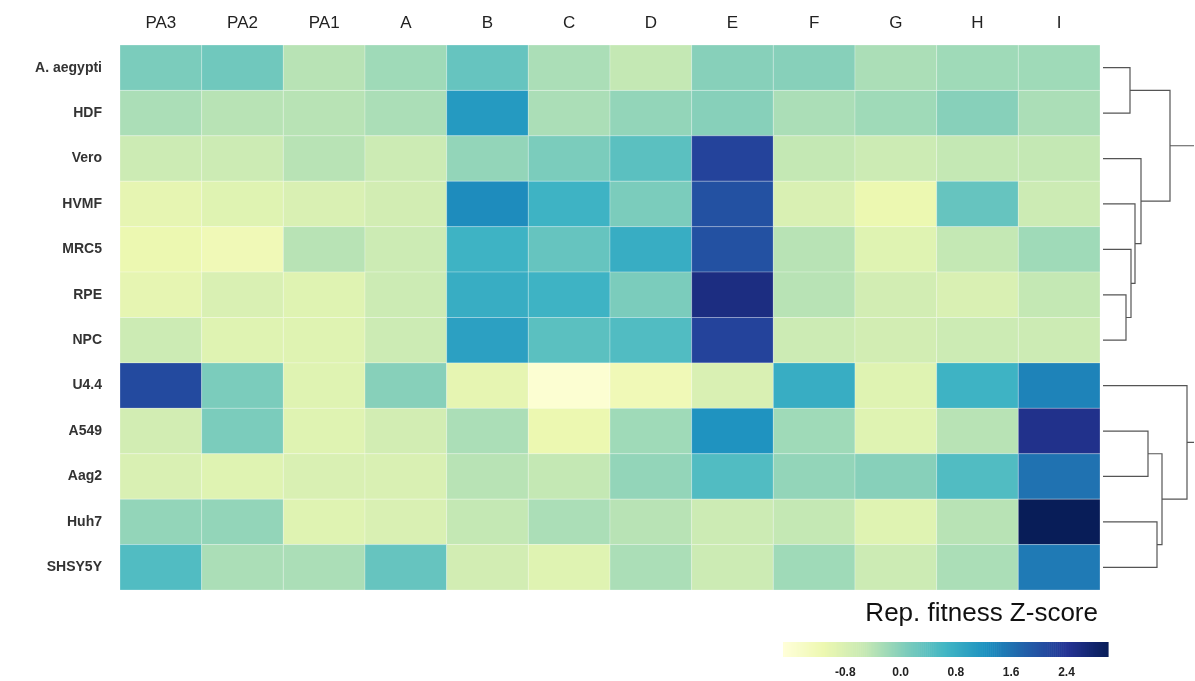 This screenshot has width=1195, height=681. I want to click on color-bar-label: 0.8, so click(956, 672).